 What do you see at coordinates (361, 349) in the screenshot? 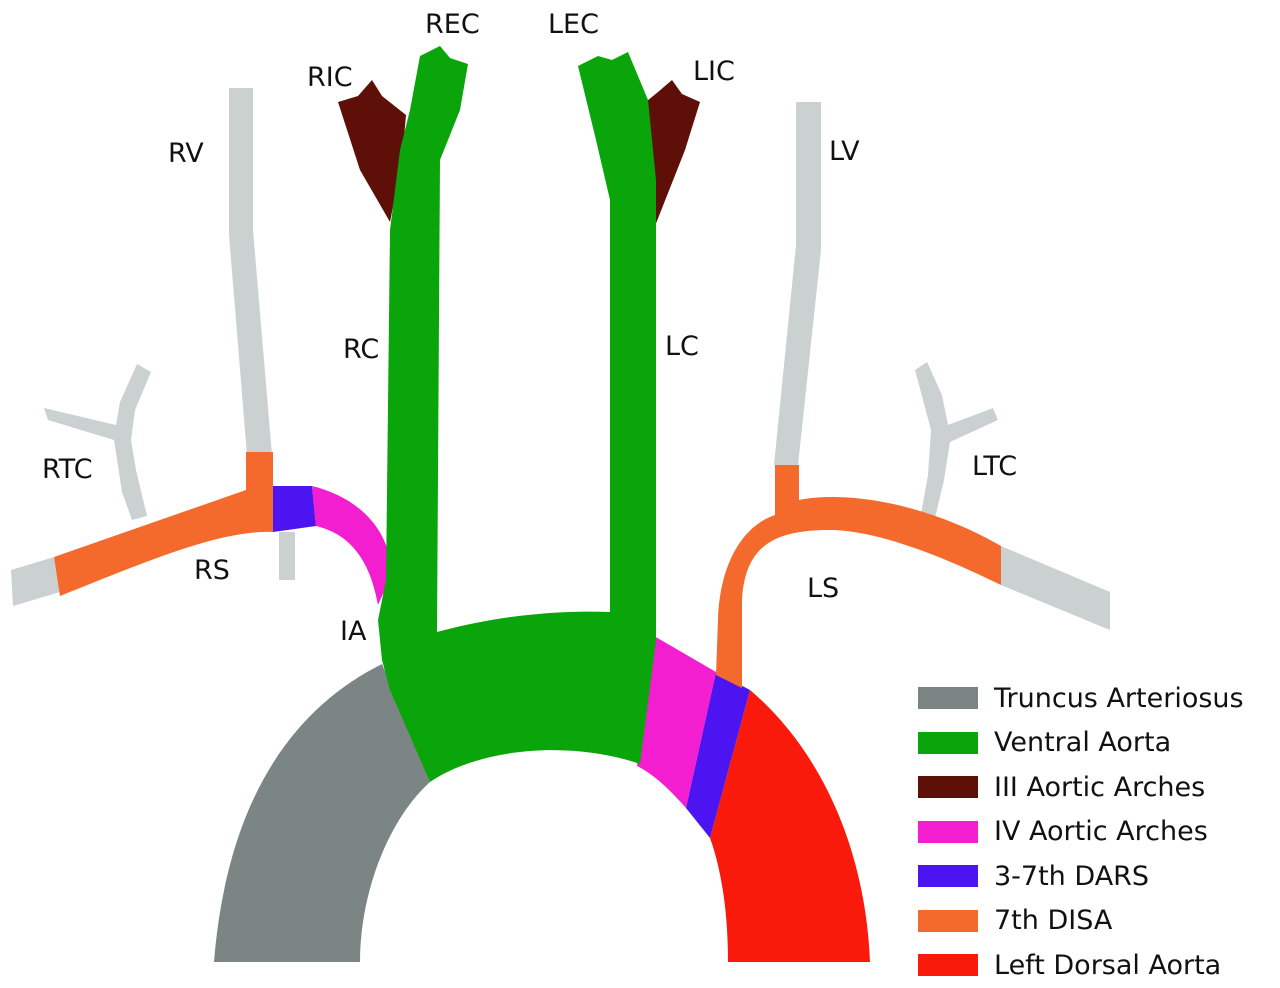
I see `label-rc: RC` at bounding box center [361, 349].